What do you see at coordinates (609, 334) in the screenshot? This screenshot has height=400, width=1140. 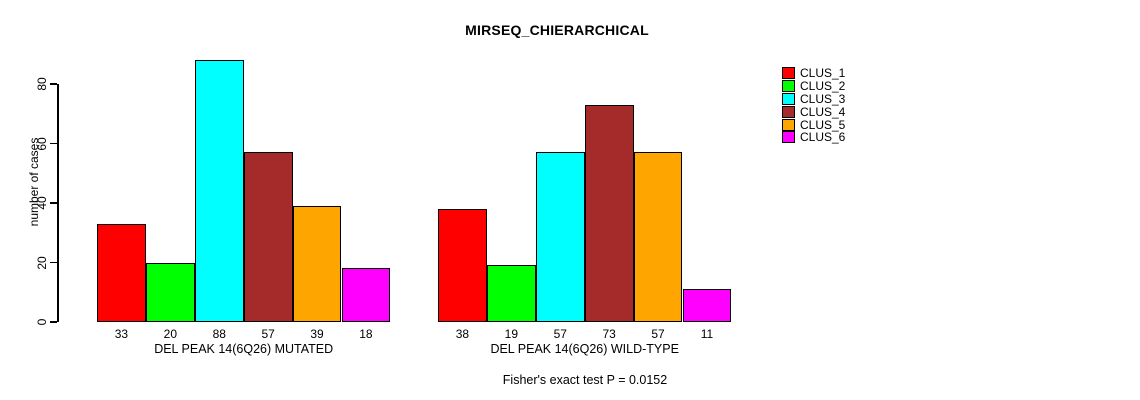 I see `bar-value-label: 73` at bounding box center [609, 334].